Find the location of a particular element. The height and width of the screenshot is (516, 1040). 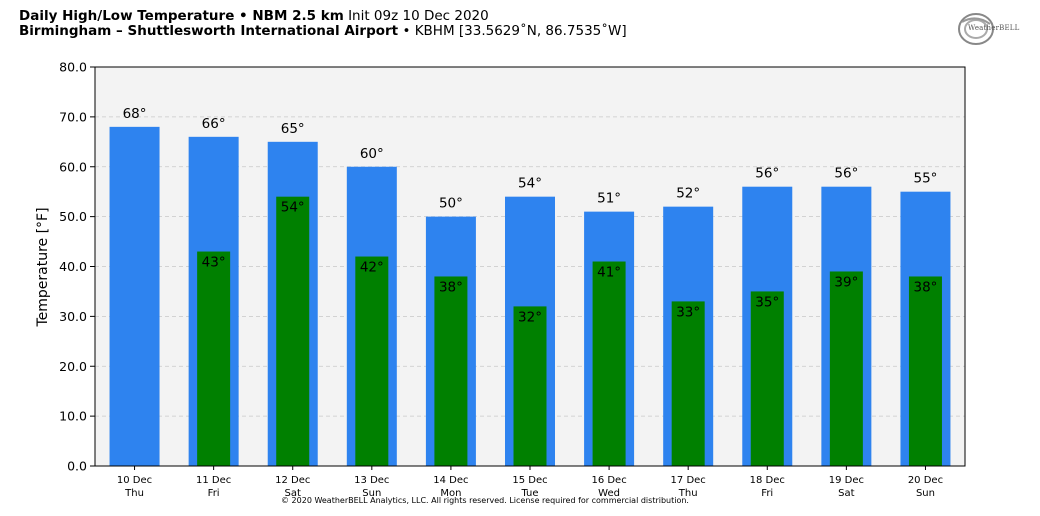

title-main: Daily High/Low Temperature • NBM 2.5 km is located at coordinates (181, 16).